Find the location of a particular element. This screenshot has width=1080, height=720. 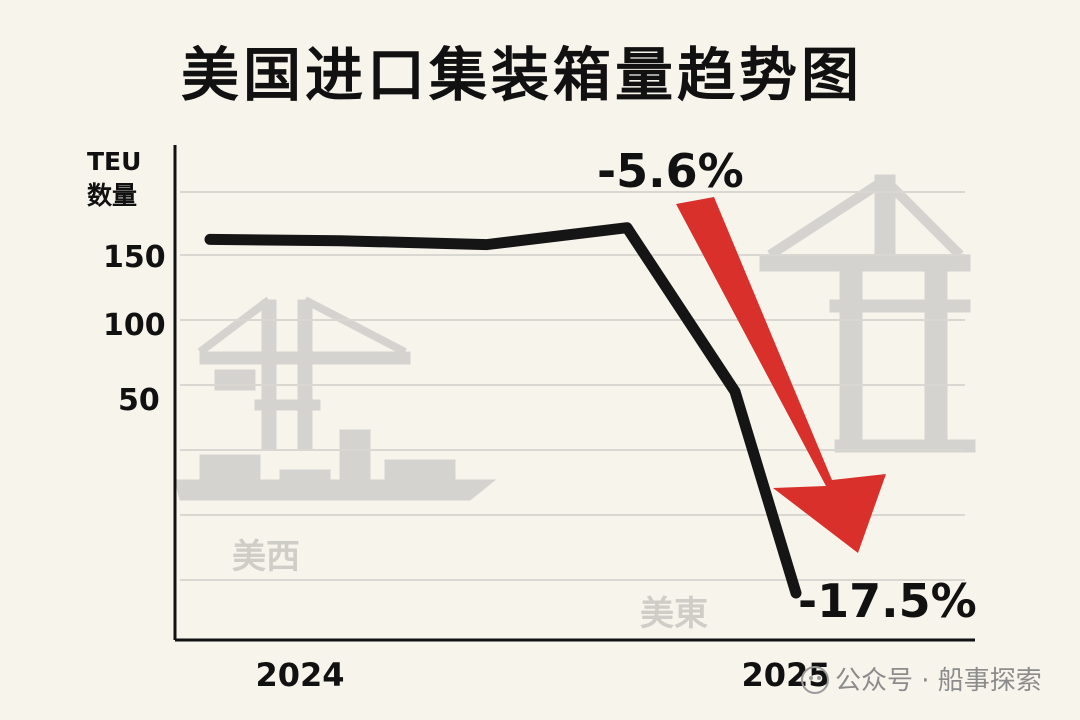

y-tick-label: 150 is located at coordinates (134, 257).